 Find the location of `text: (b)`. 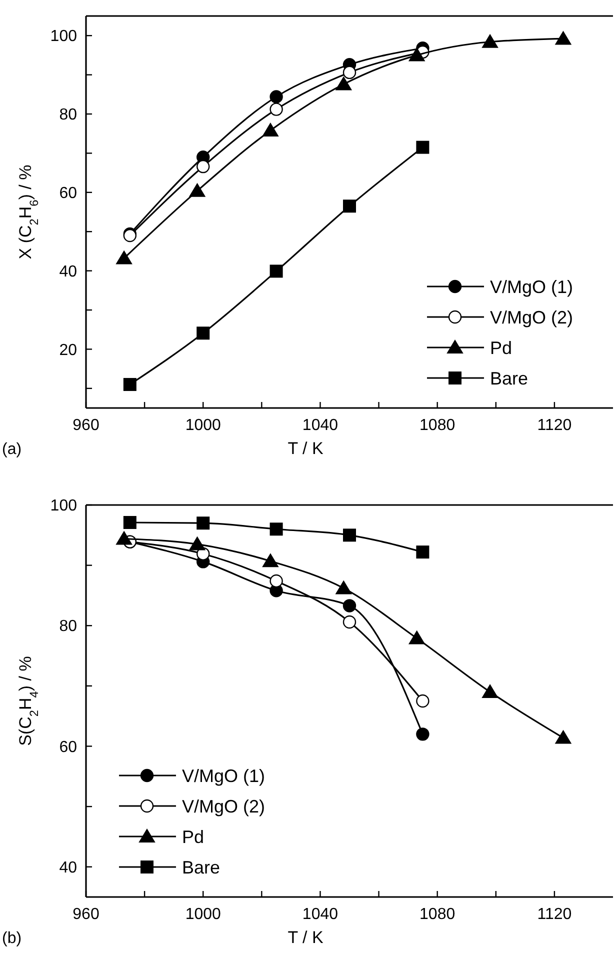

text: (b) is located at coordinates (12, 938).